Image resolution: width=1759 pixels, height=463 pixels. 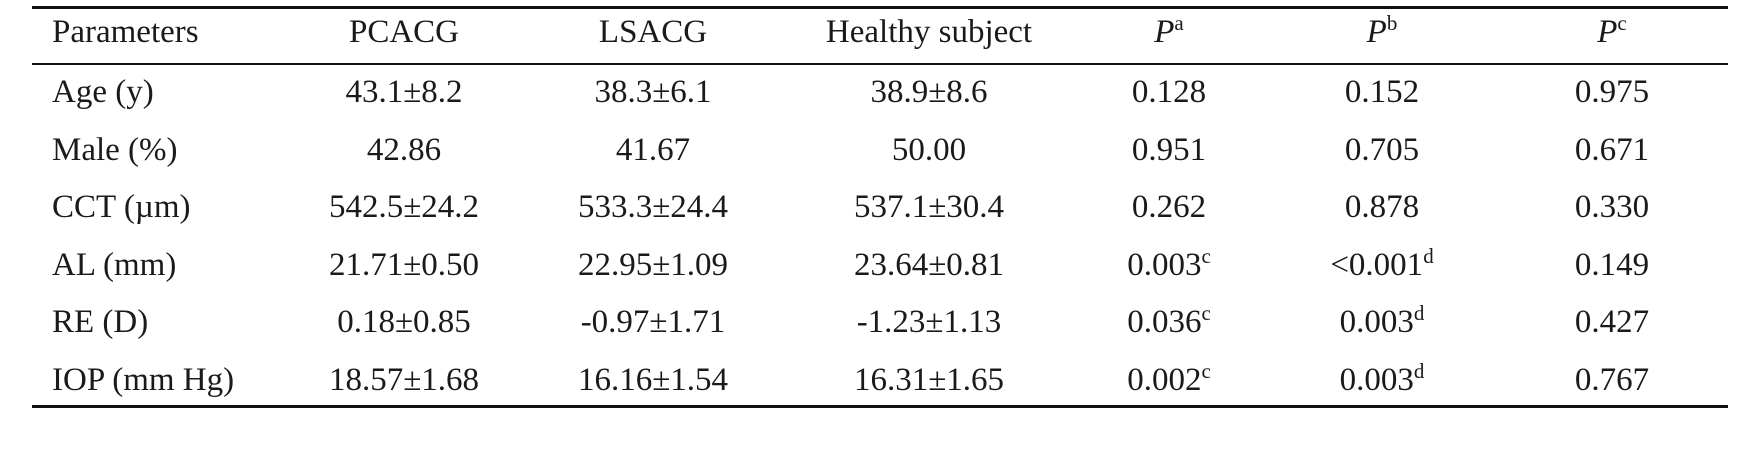 I want to click on top-rule, so click(x=880, y=7).